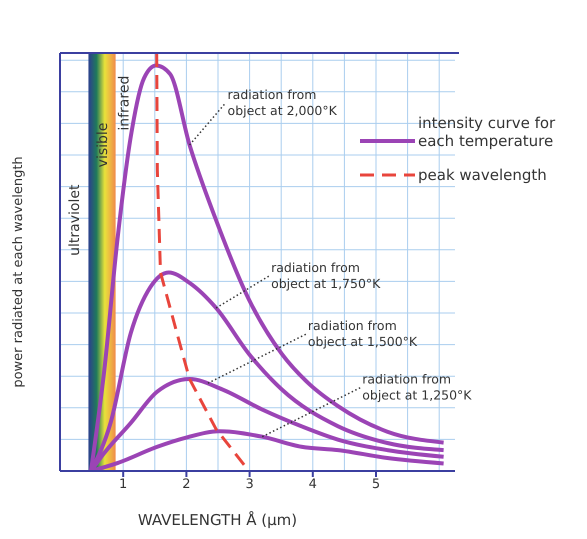 This screenshot has width=587, height=539. What do you see at coordinates (283, 102) in the screenshot?
I see `annotation: radiation from object at 2,000°K` at bounding box center [283, 102].